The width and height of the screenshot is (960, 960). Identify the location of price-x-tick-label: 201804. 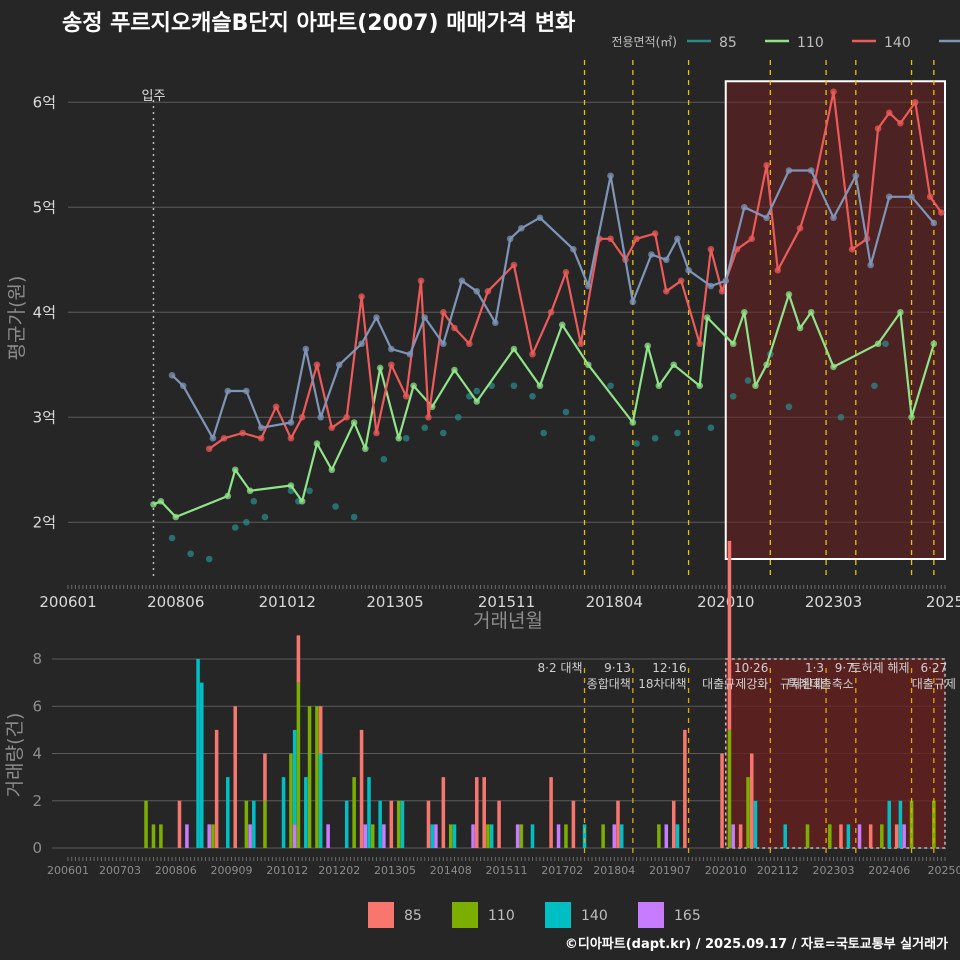
(614, 602).